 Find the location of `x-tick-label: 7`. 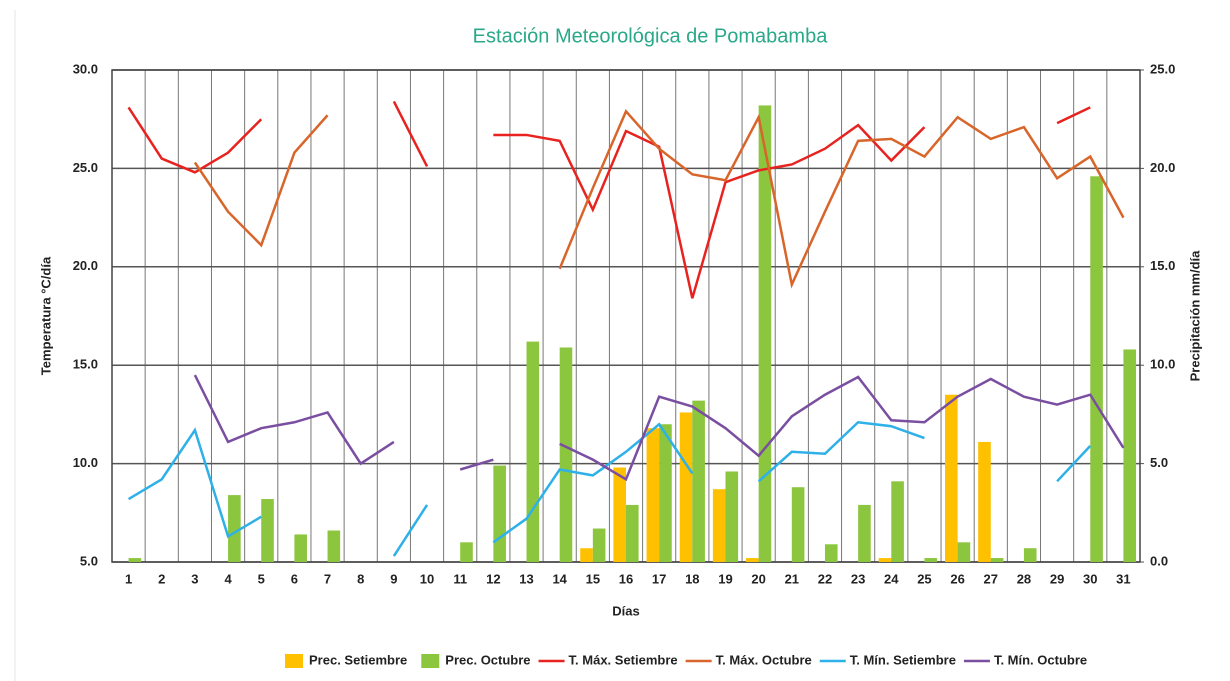

x-tick-label: 7 is located at coordinates (327, 578).